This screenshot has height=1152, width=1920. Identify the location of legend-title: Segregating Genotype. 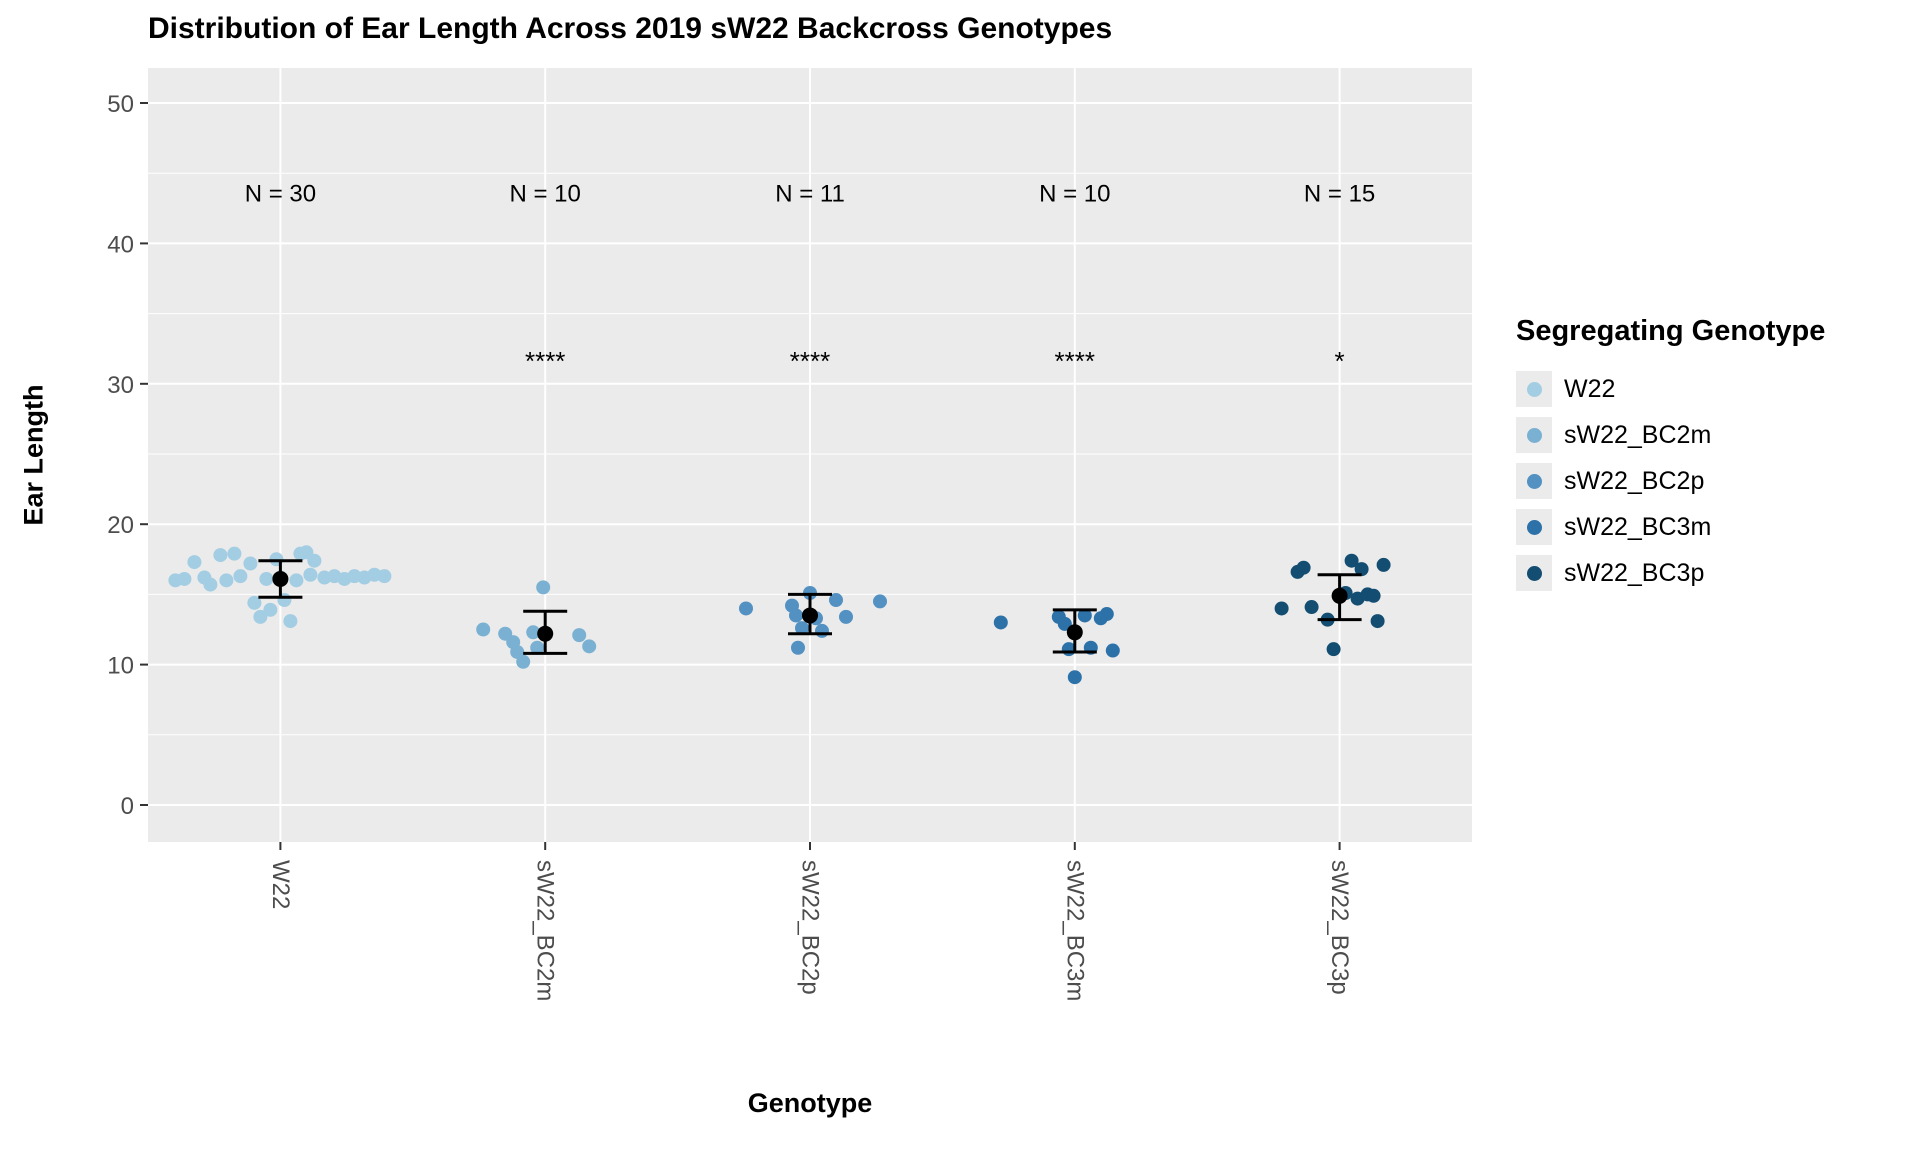
(1671, 331).